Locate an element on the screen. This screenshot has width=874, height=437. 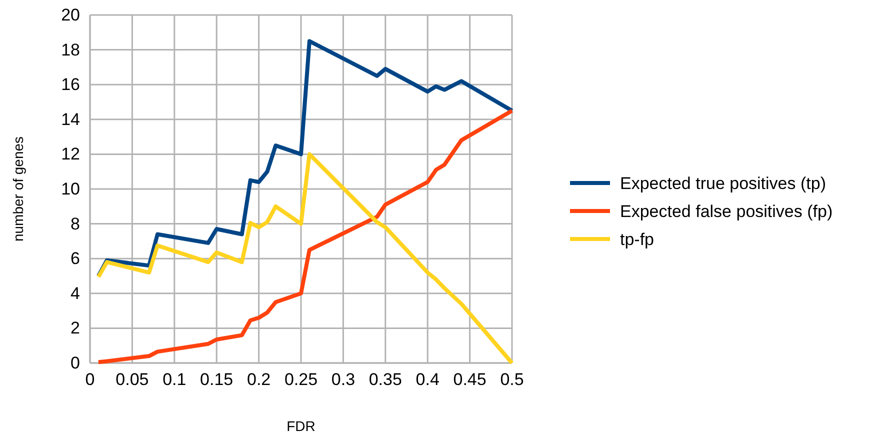
y-tick-label: 0 is located at coordinates (75, 362).